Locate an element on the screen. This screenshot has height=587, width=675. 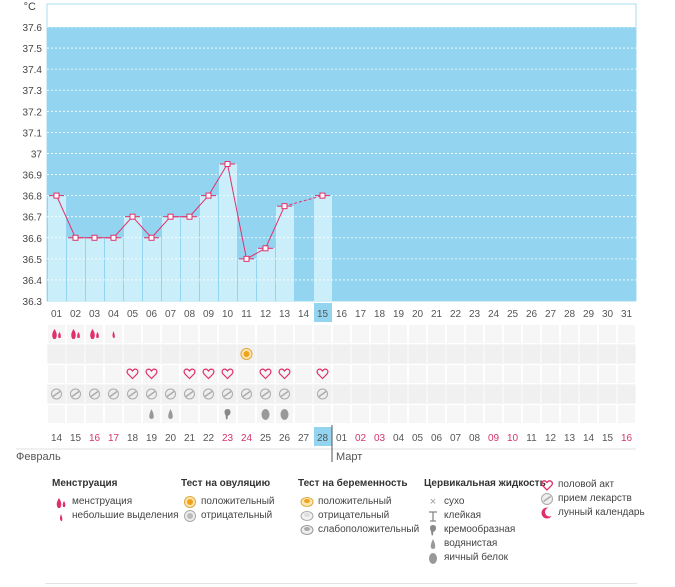
cycle-day-label: 18 is located at coordinates (380, 314).